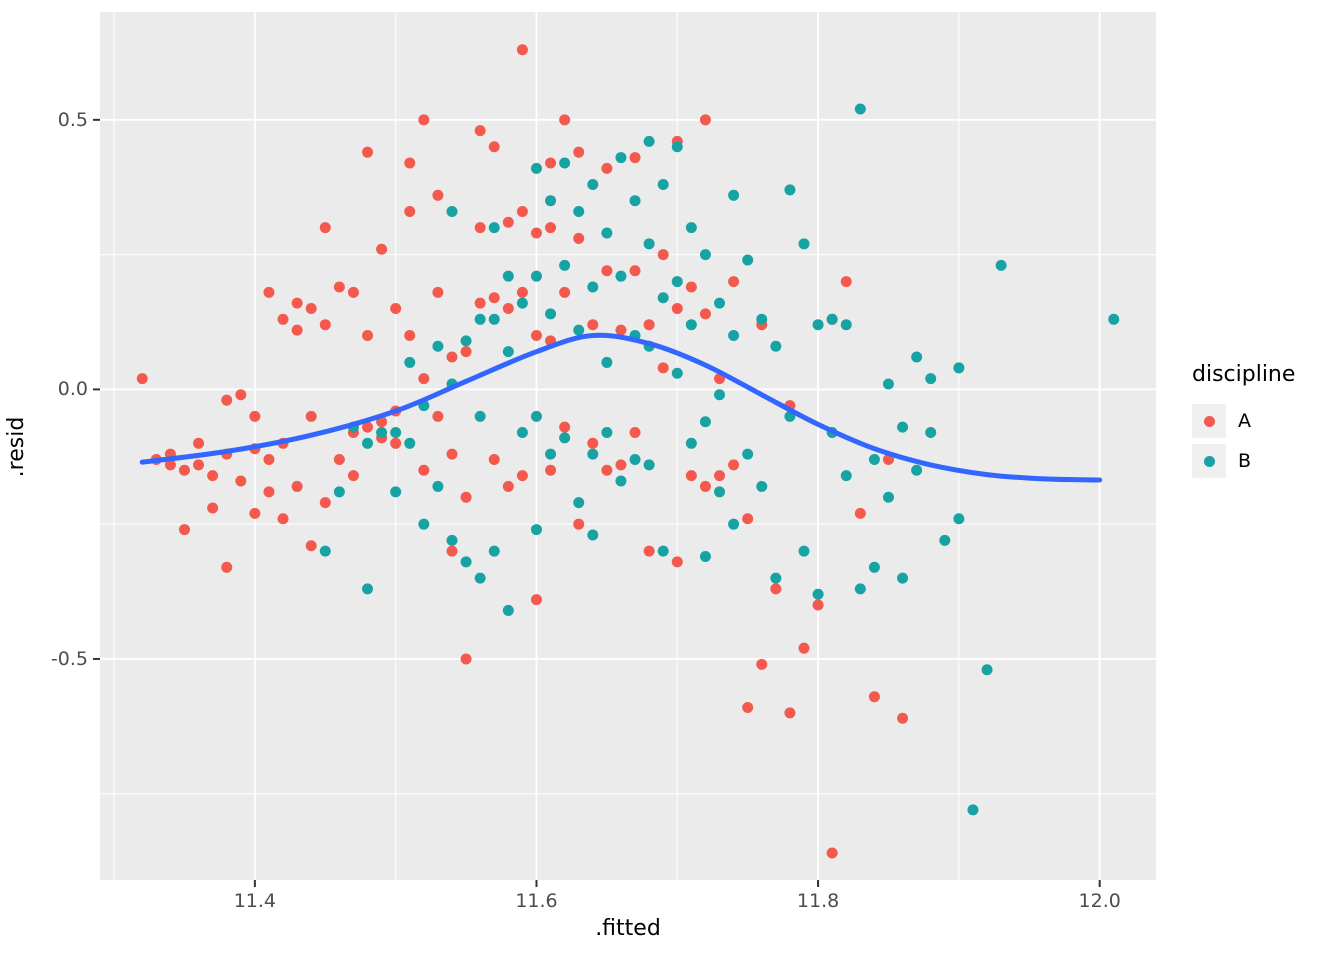 The width and height of the screenshot is (1344, 960). What do you see at coordinates (628, 928) in the screenshot?
I see `x-axis-title: .fitted` at bounding box center [628, 928].